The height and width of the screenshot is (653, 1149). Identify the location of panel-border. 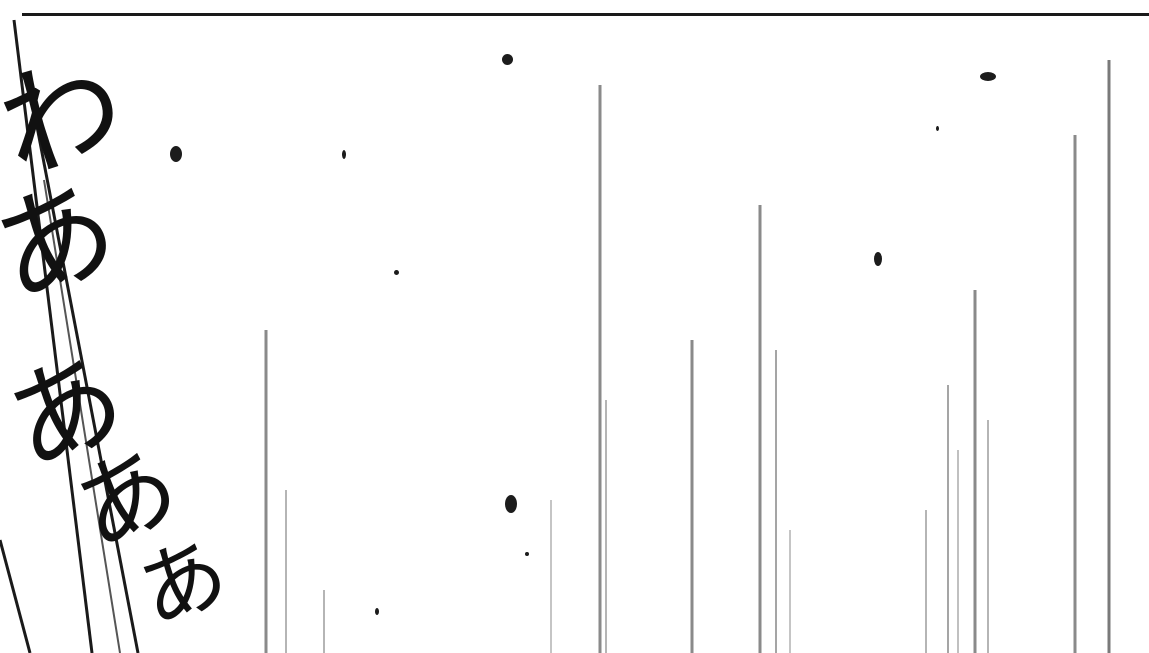
(585, 14).